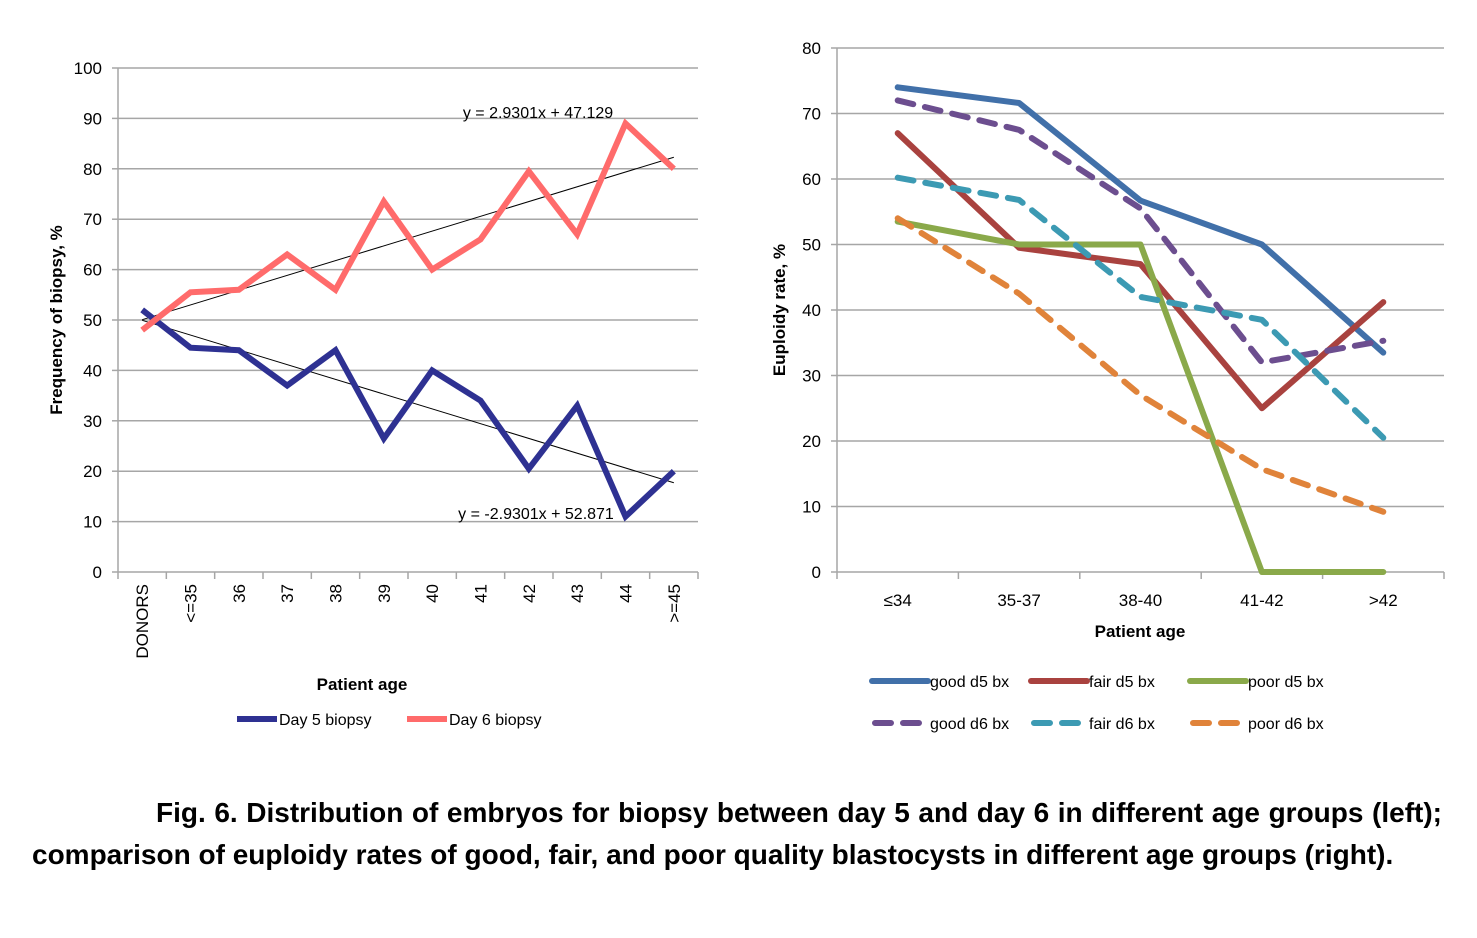  I want to click on series-line-fair-d5-bx, so click(1140, 271).